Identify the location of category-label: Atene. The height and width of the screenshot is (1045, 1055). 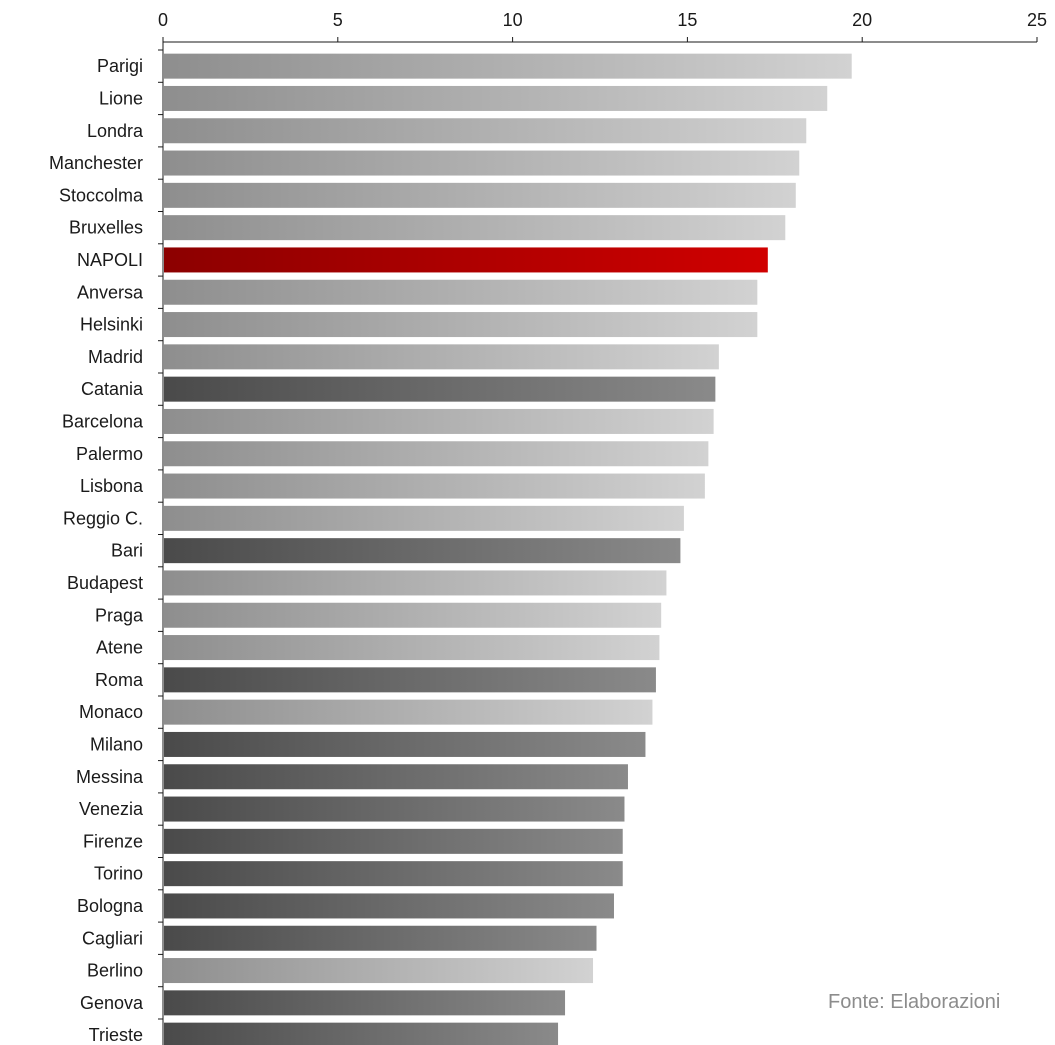
(119, 648).